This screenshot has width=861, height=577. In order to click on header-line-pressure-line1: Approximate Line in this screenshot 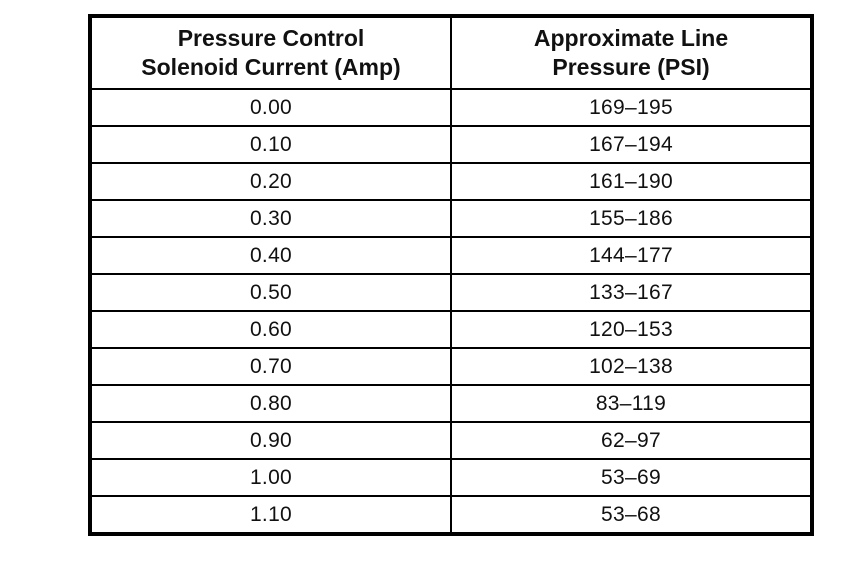, I will do `click(631, 38)`.